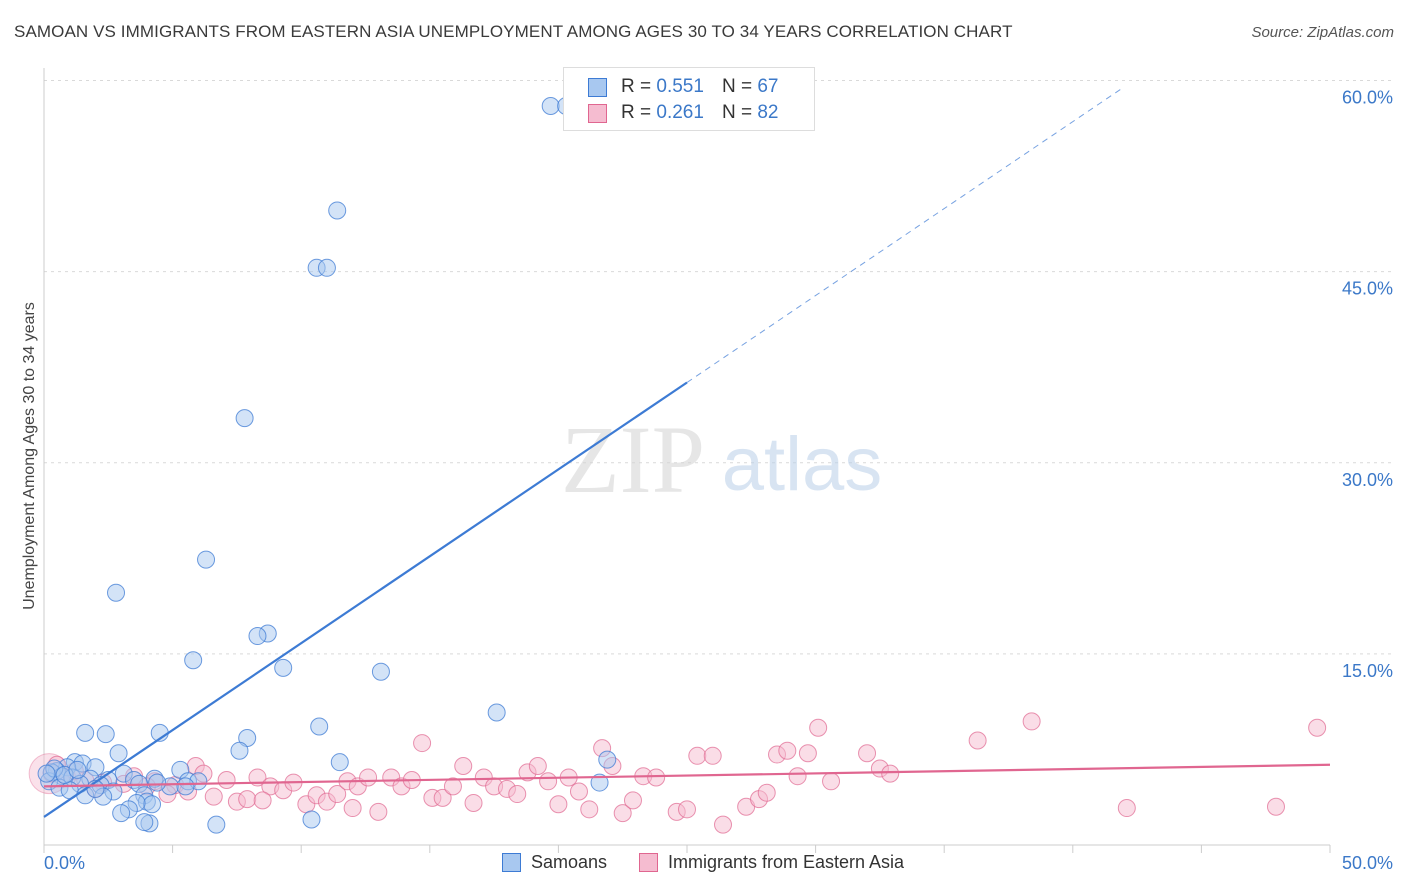  What do you see at coordinates (680, 112) in the screenshot?
I see `legend-r-value: 0.261` at bounding box center [680, 112].